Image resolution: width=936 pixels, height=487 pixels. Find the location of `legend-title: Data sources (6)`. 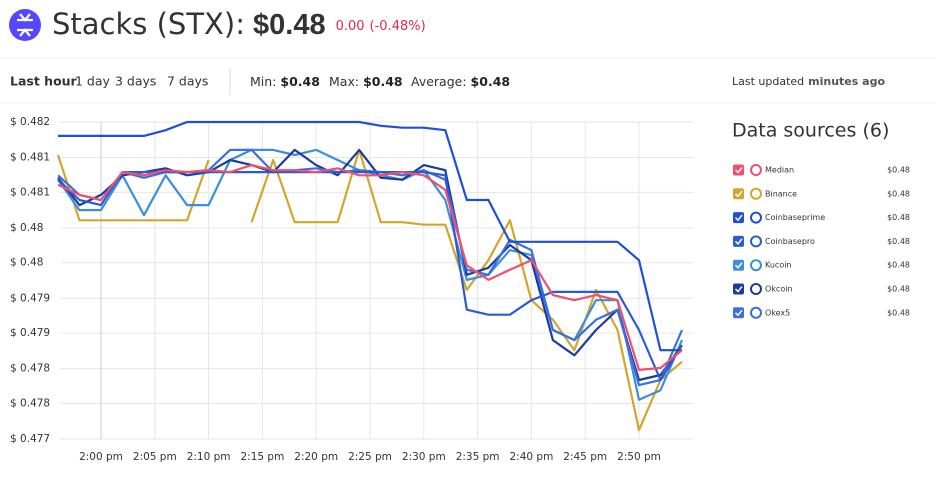

legend-title: Data sources (6) is located at coordinates (810, 131).